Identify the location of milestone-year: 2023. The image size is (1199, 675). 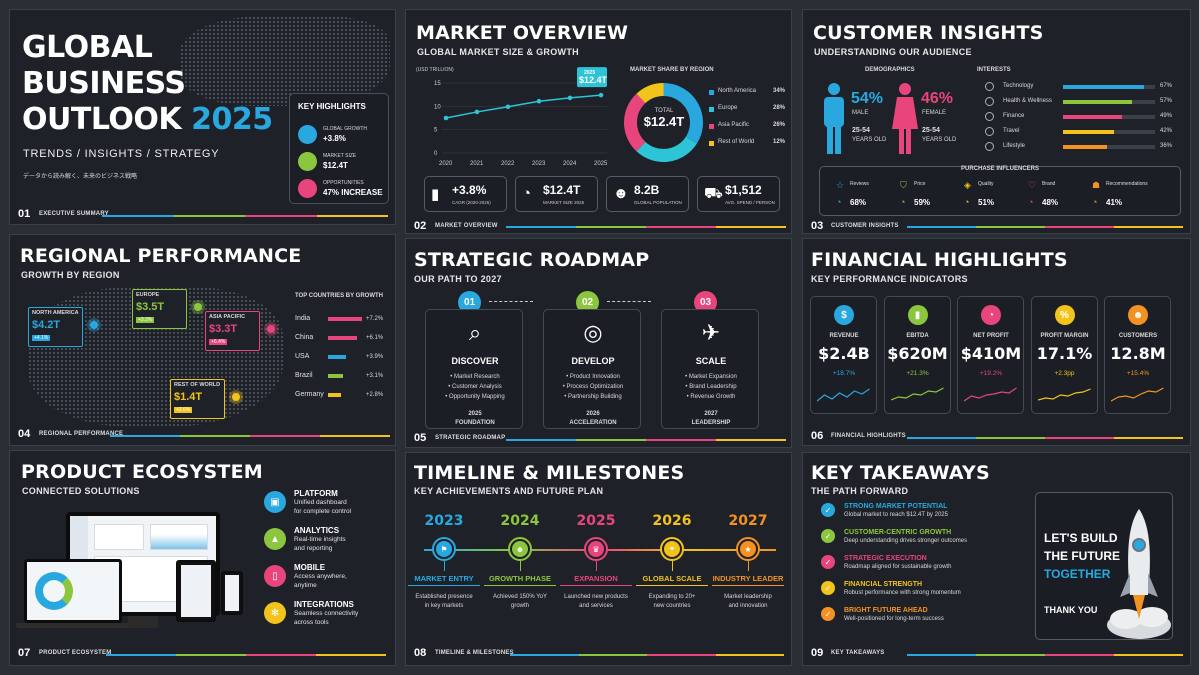
(444, 521).